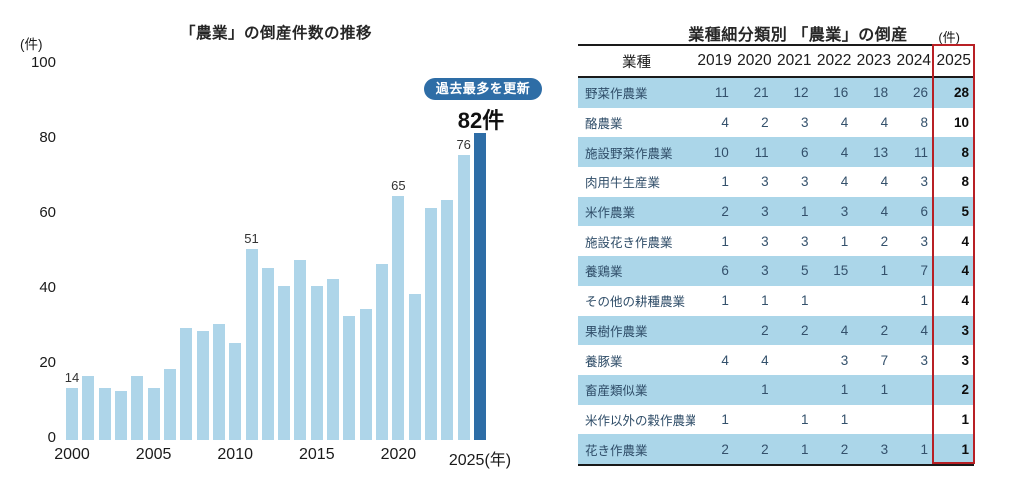  Describe the element at coordinates (480, 286) in the screenshot. I see `bar-2025` at that location.